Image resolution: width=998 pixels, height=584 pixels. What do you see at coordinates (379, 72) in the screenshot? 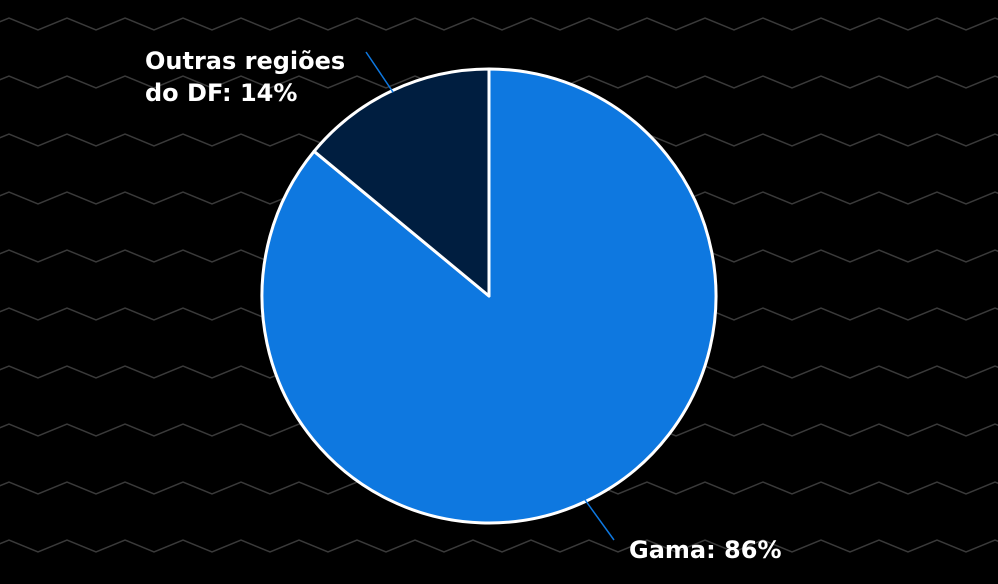
I see `leader-line-outras-regioes` at bounding box center [379, 72].